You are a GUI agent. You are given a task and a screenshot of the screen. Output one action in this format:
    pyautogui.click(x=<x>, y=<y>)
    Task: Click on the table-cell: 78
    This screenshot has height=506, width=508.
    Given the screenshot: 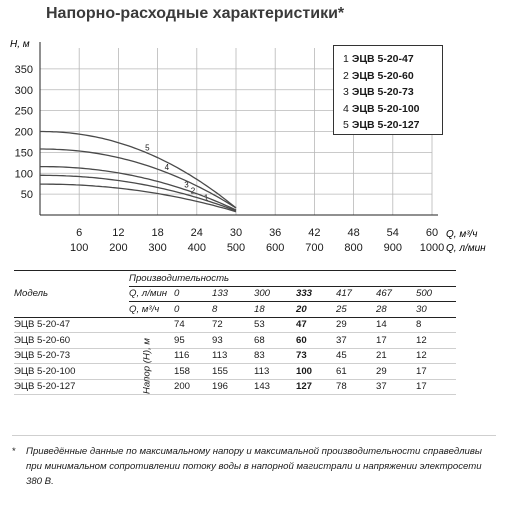 What is the action you would take?
    pyautogui.click(x=356, y=387)
    